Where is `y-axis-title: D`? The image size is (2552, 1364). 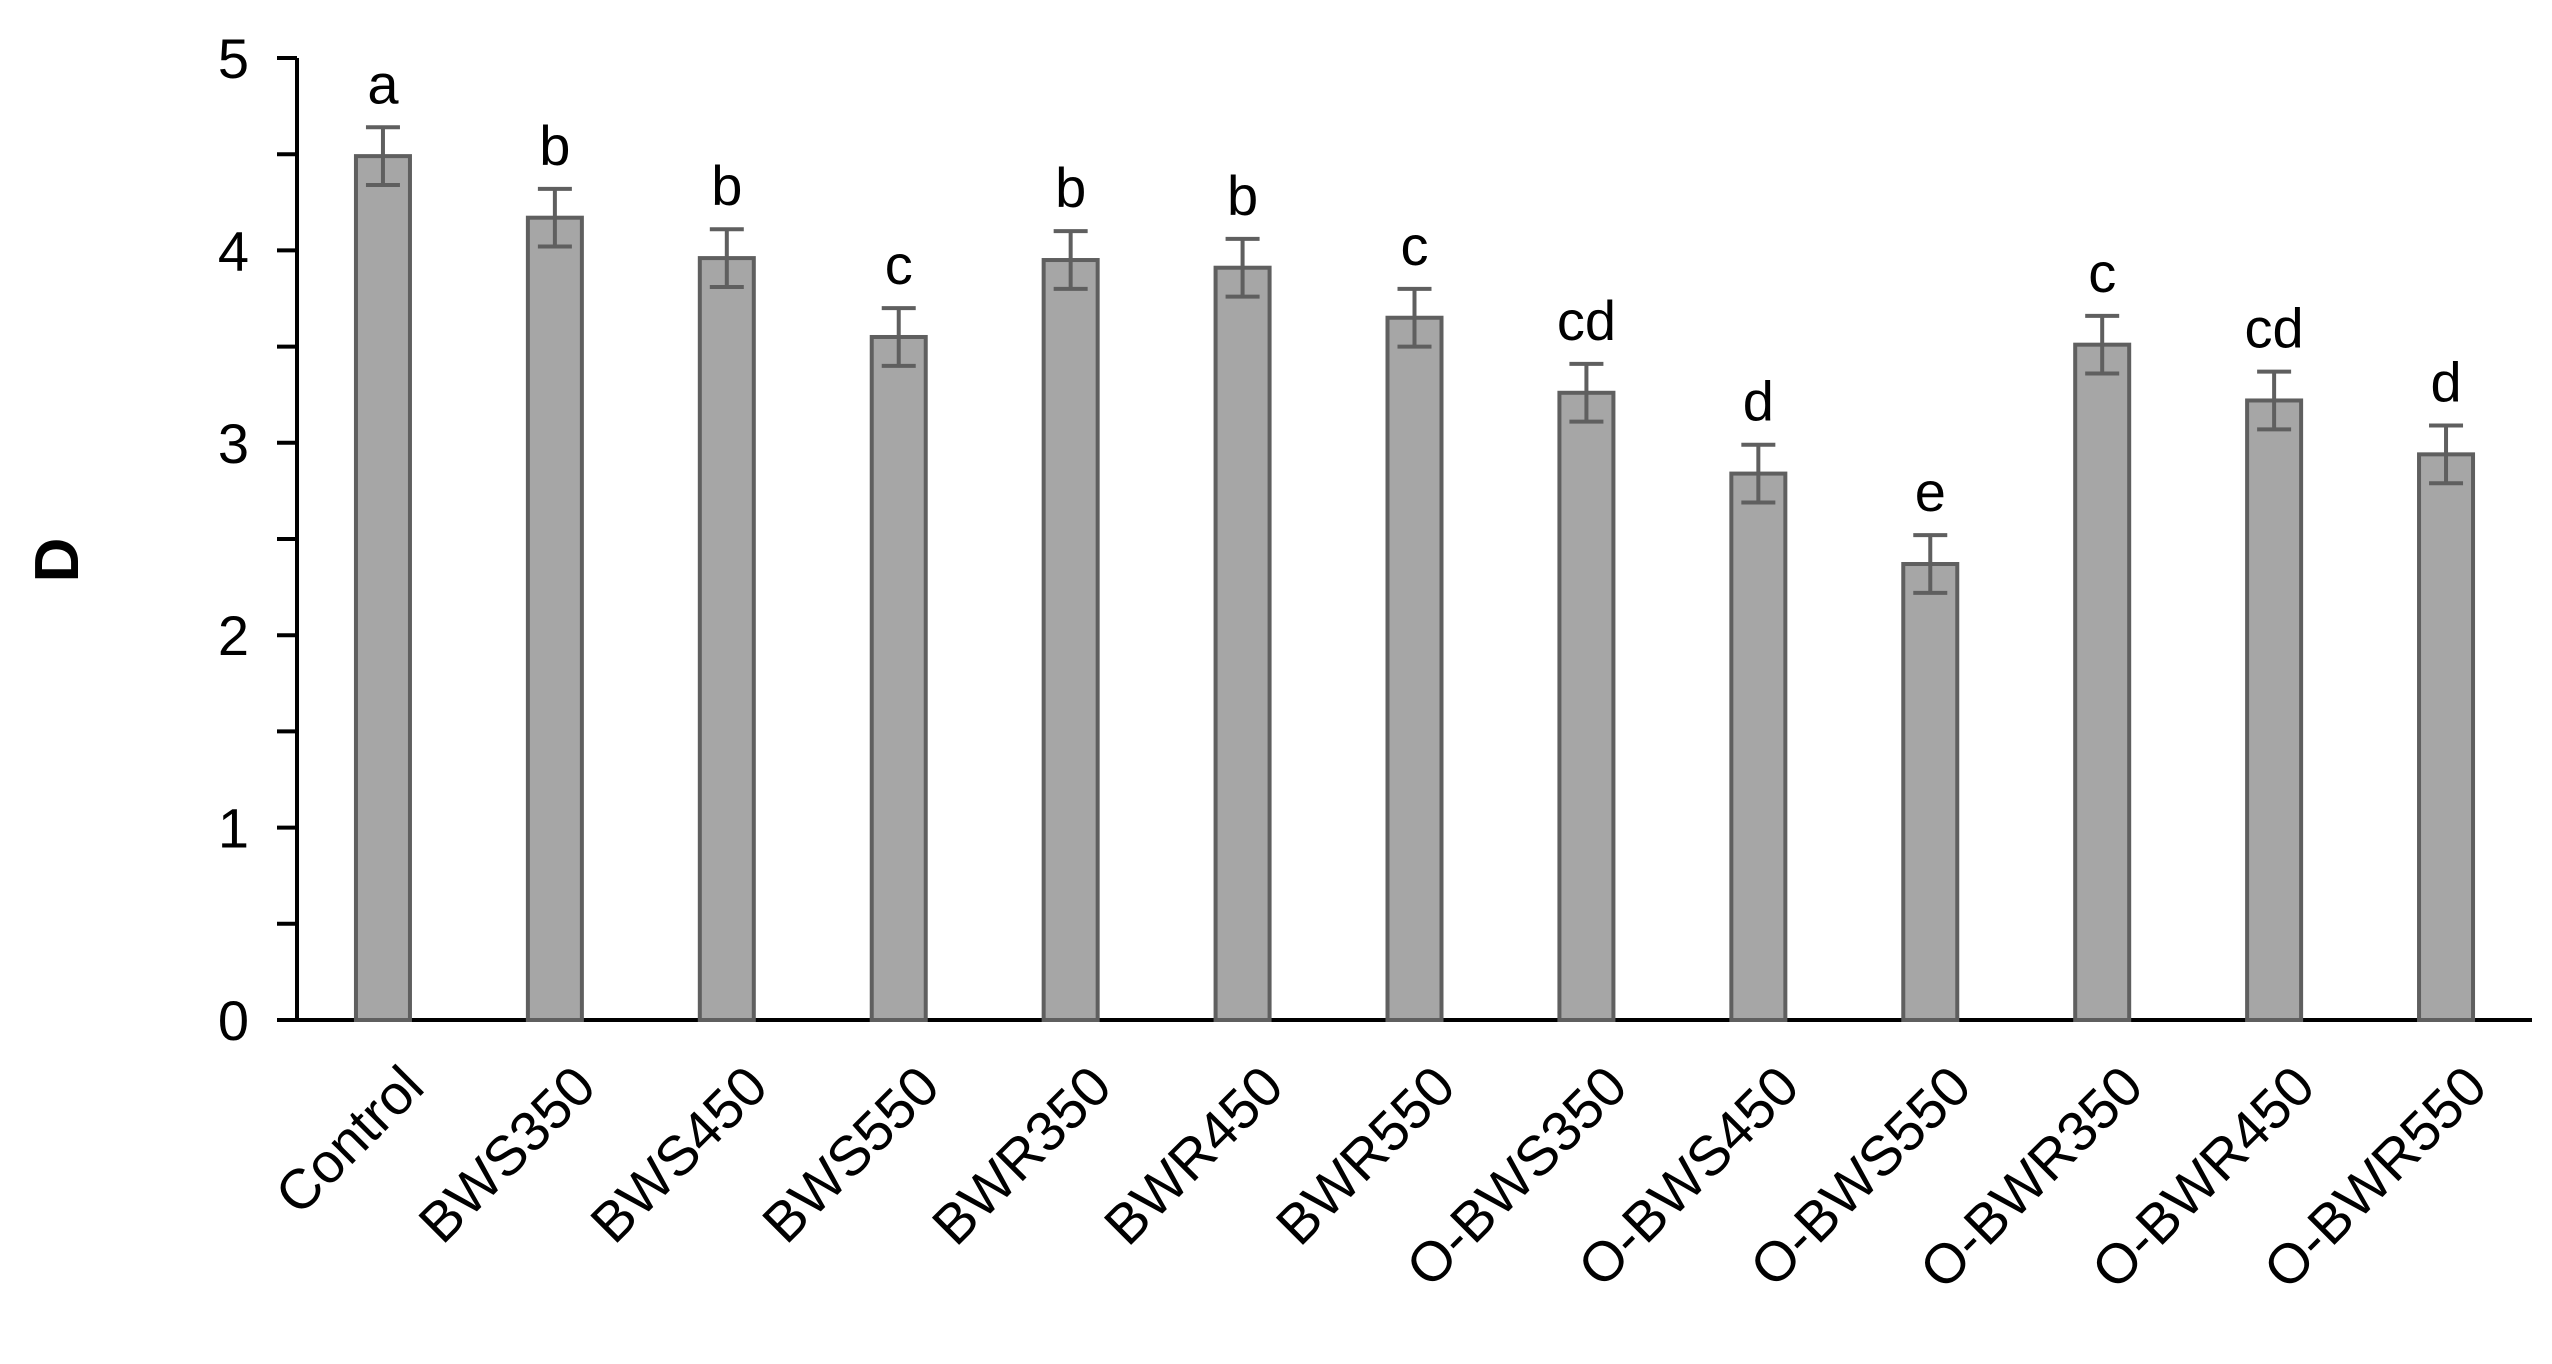 y-axis-title: D is located at coordinates (57, 560).